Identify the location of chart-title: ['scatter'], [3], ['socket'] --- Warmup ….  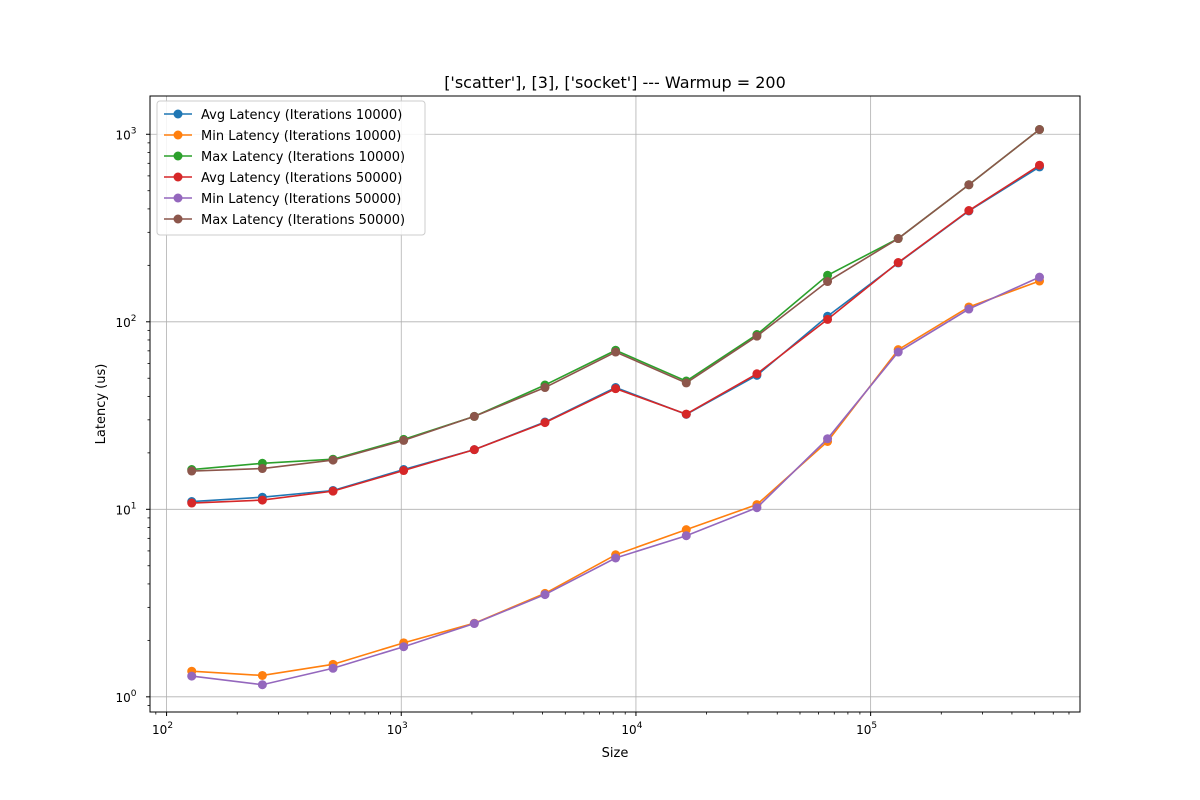
(615, 82).